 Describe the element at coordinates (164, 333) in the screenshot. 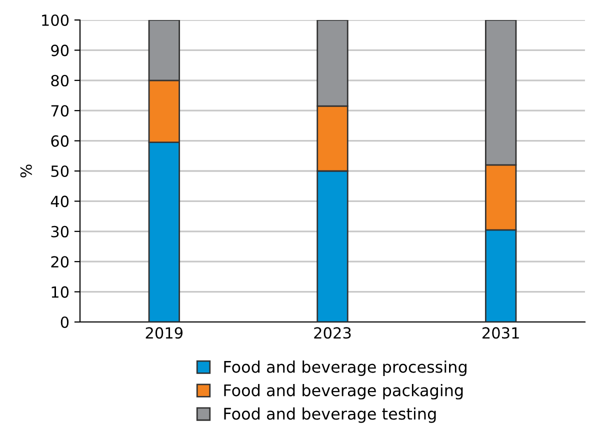

I see `x-tick-label: 2019` at that location.